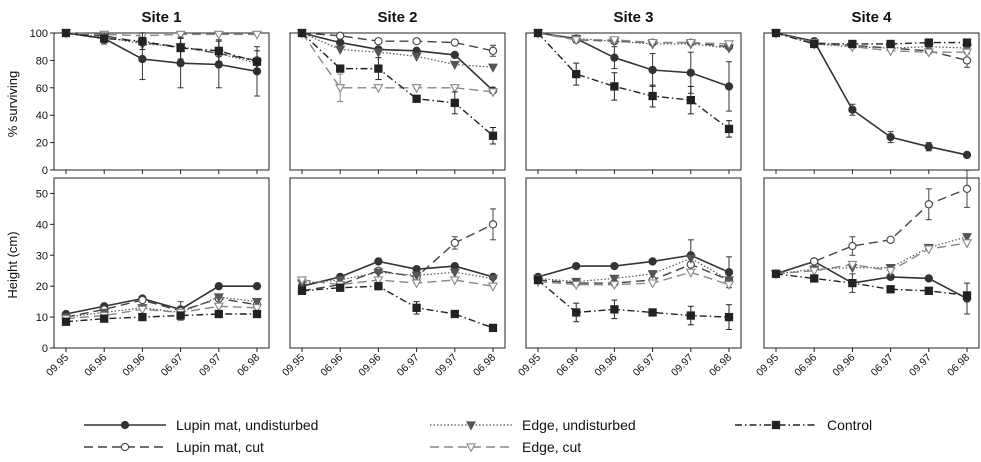 The height and width of the screenshot is (462, 981). I want to click on legend-label: Edge, undisturbed, so click(579, 425).